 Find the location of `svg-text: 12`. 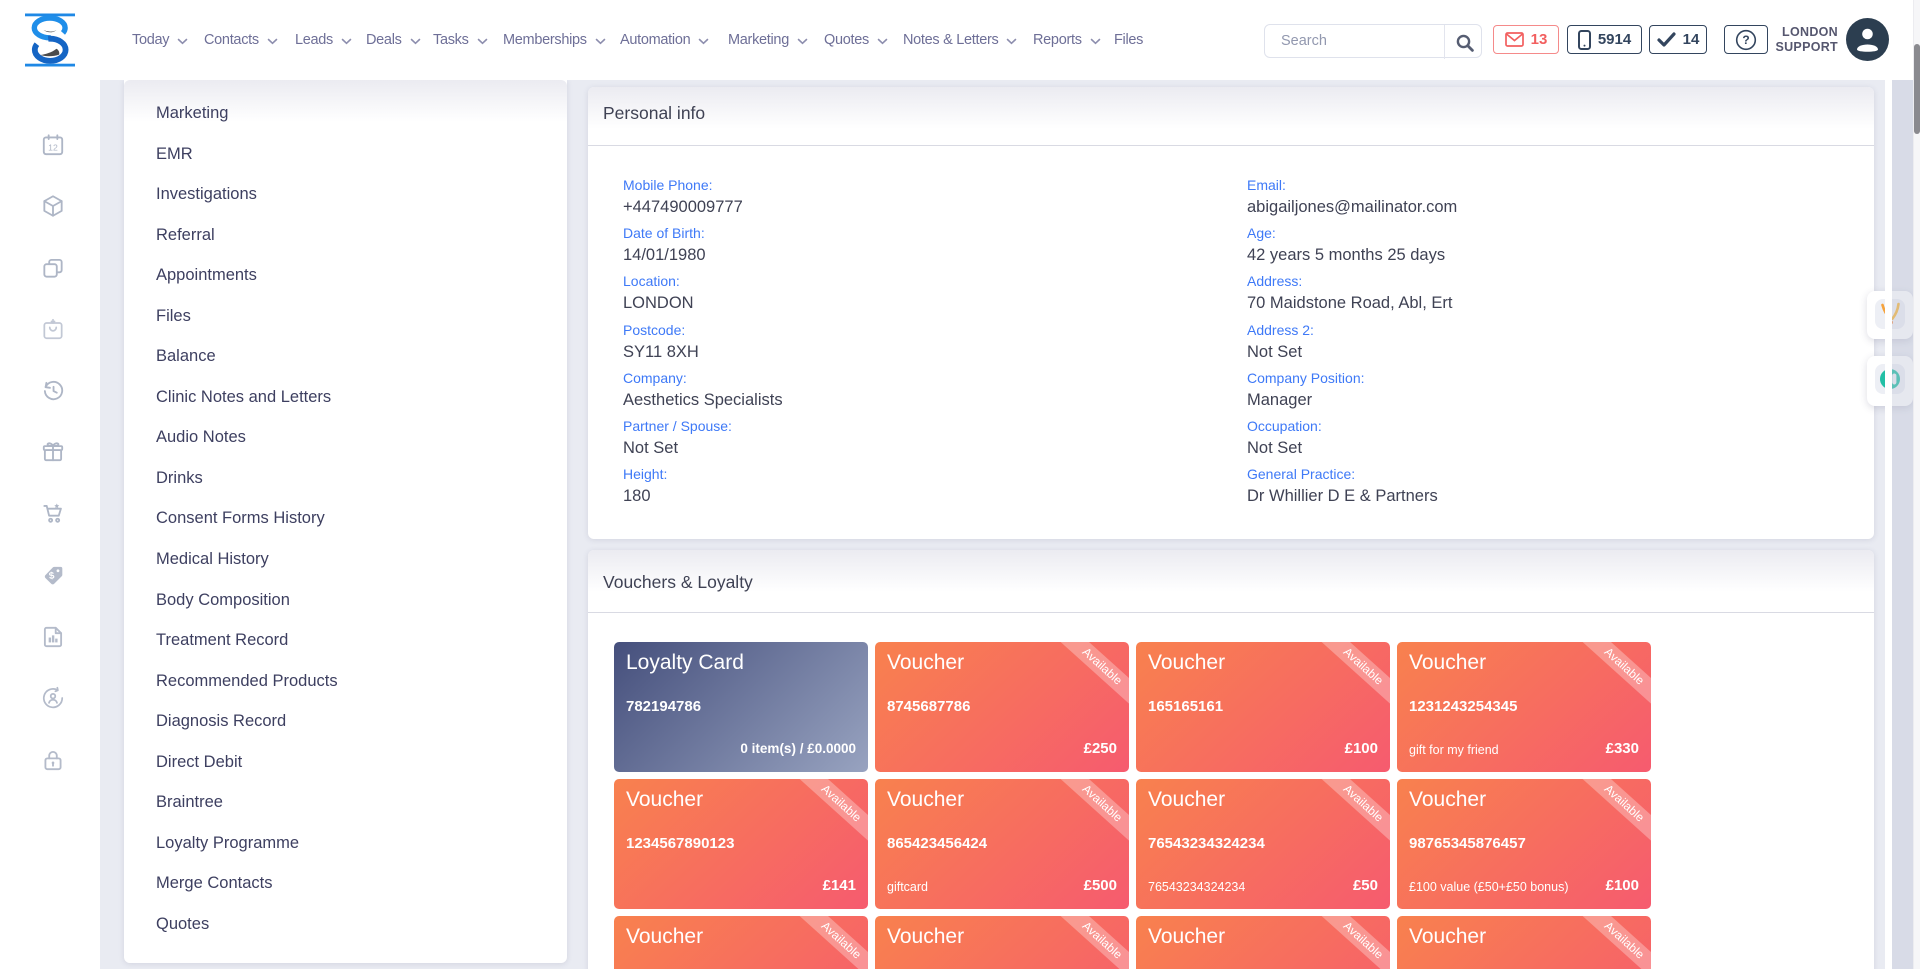

svg-text: 12 is located at coordinates (53, 147).